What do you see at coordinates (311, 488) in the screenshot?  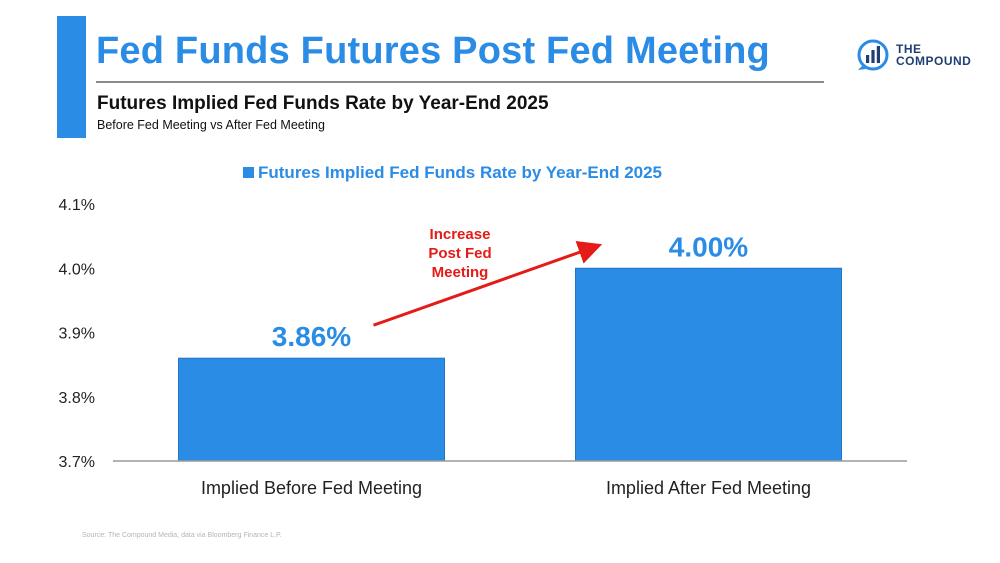 I see `x-tick-label: Implied Before Fed Meeting` at bounding box center [311, 488].